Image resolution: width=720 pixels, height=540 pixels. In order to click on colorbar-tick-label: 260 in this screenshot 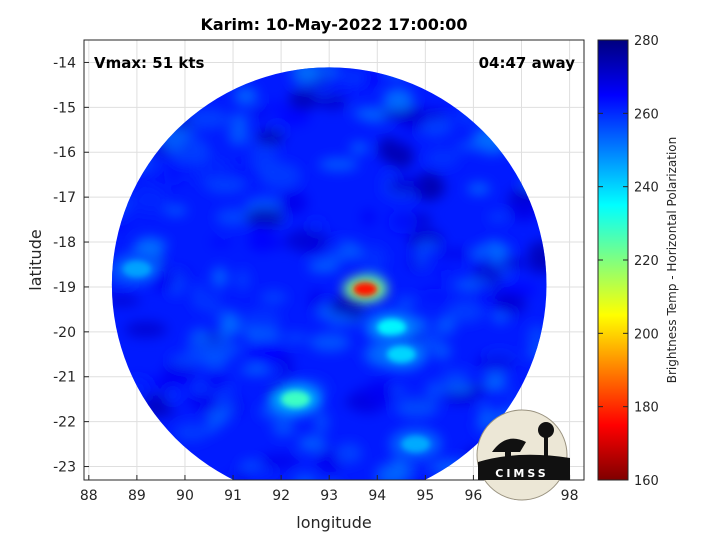, I will do `click(646, 114)`.